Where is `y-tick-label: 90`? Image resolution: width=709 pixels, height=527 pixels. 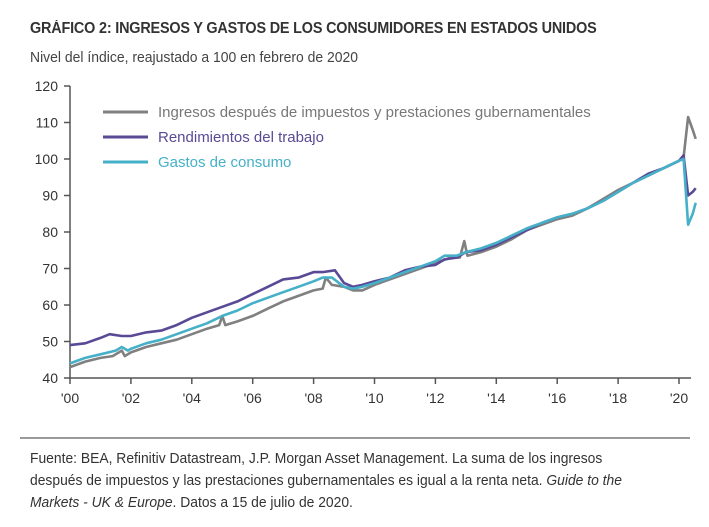 y-tick-label: 90 is located at coordinates (50, 196).